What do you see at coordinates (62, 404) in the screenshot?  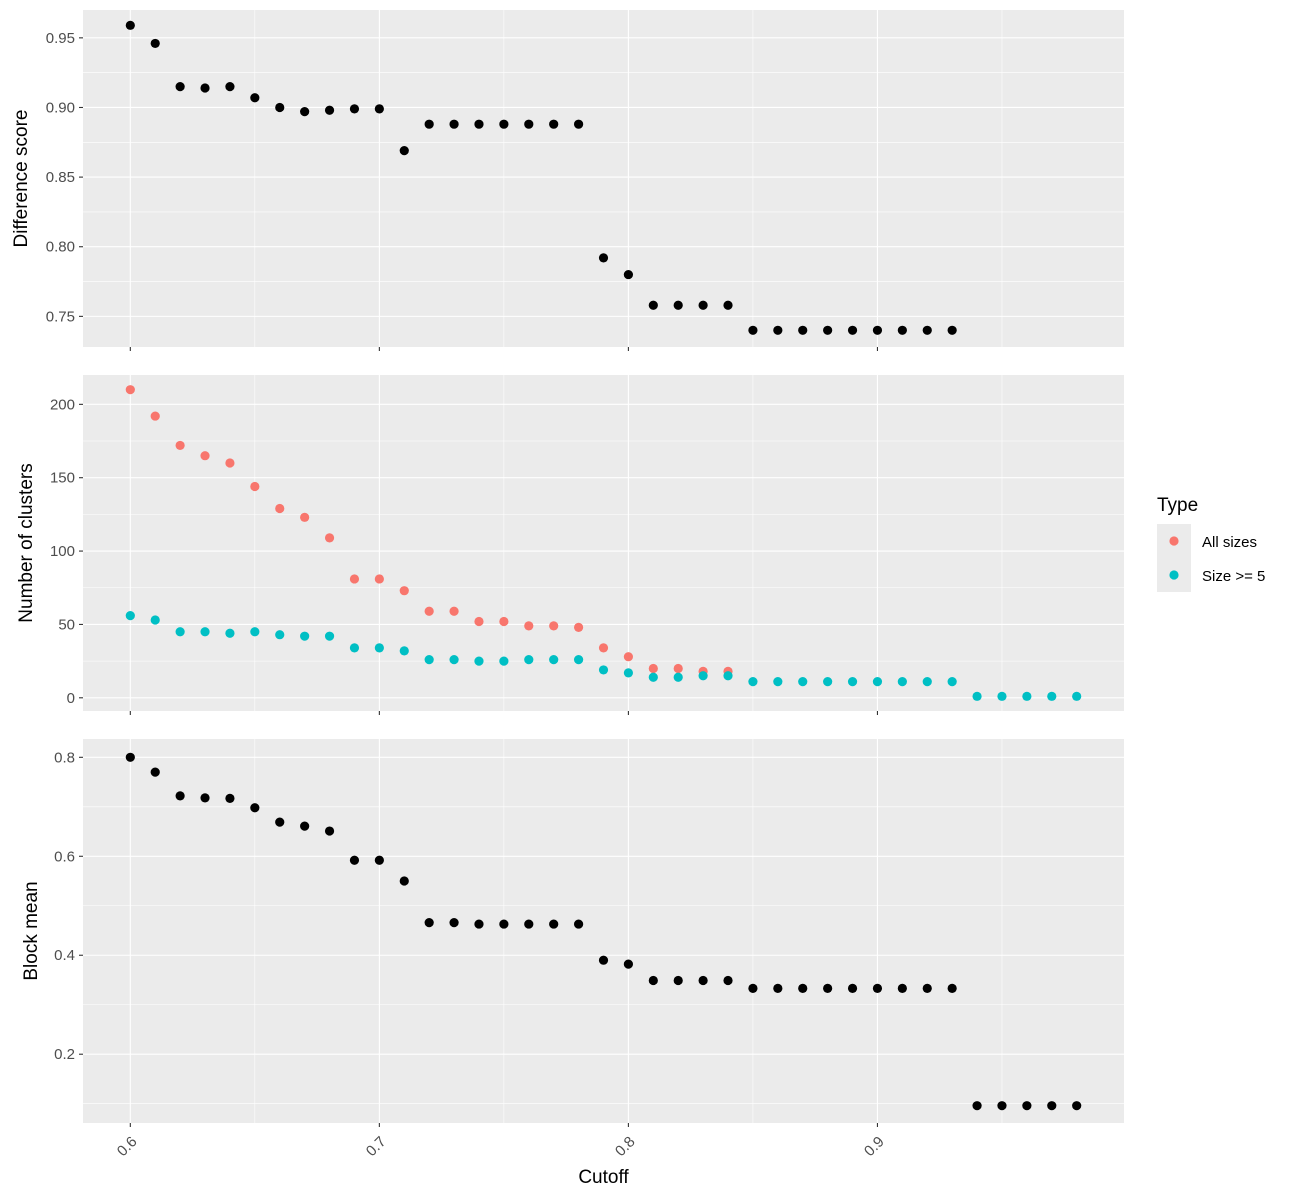 I see `y-tick-label: 200` at bounding box center [62, 404].